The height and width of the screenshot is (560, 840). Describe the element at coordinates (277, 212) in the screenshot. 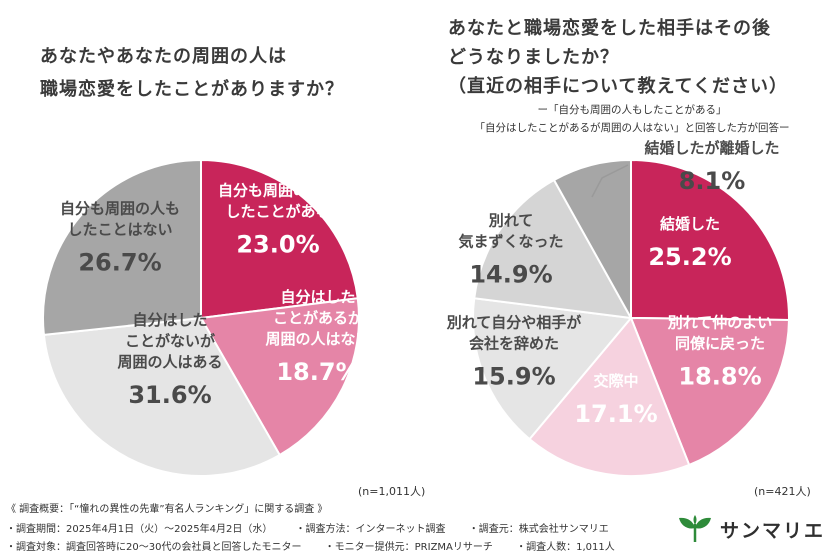

I see `left-slice-1-label-line-2: したことがある` at that location.